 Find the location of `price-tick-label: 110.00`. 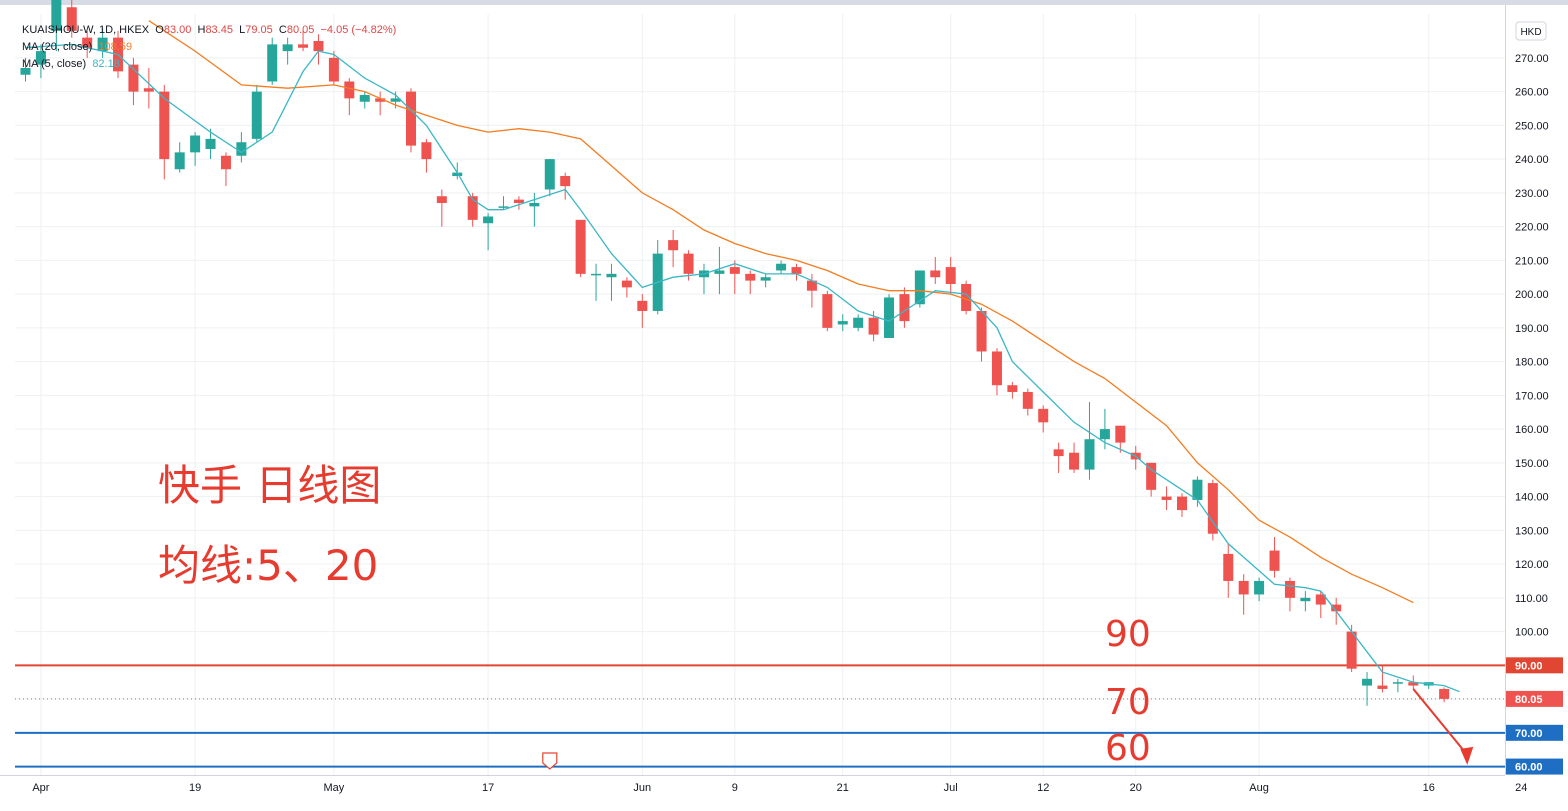

price-tick-label: 110.00 is located at coordinates (1531, 599).